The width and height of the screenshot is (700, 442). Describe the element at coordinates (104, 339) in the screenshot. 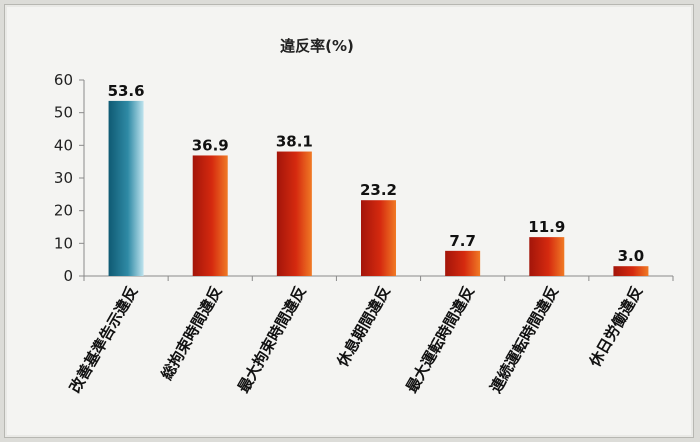

I see `category-label: 改善基準告示違反` at that location.